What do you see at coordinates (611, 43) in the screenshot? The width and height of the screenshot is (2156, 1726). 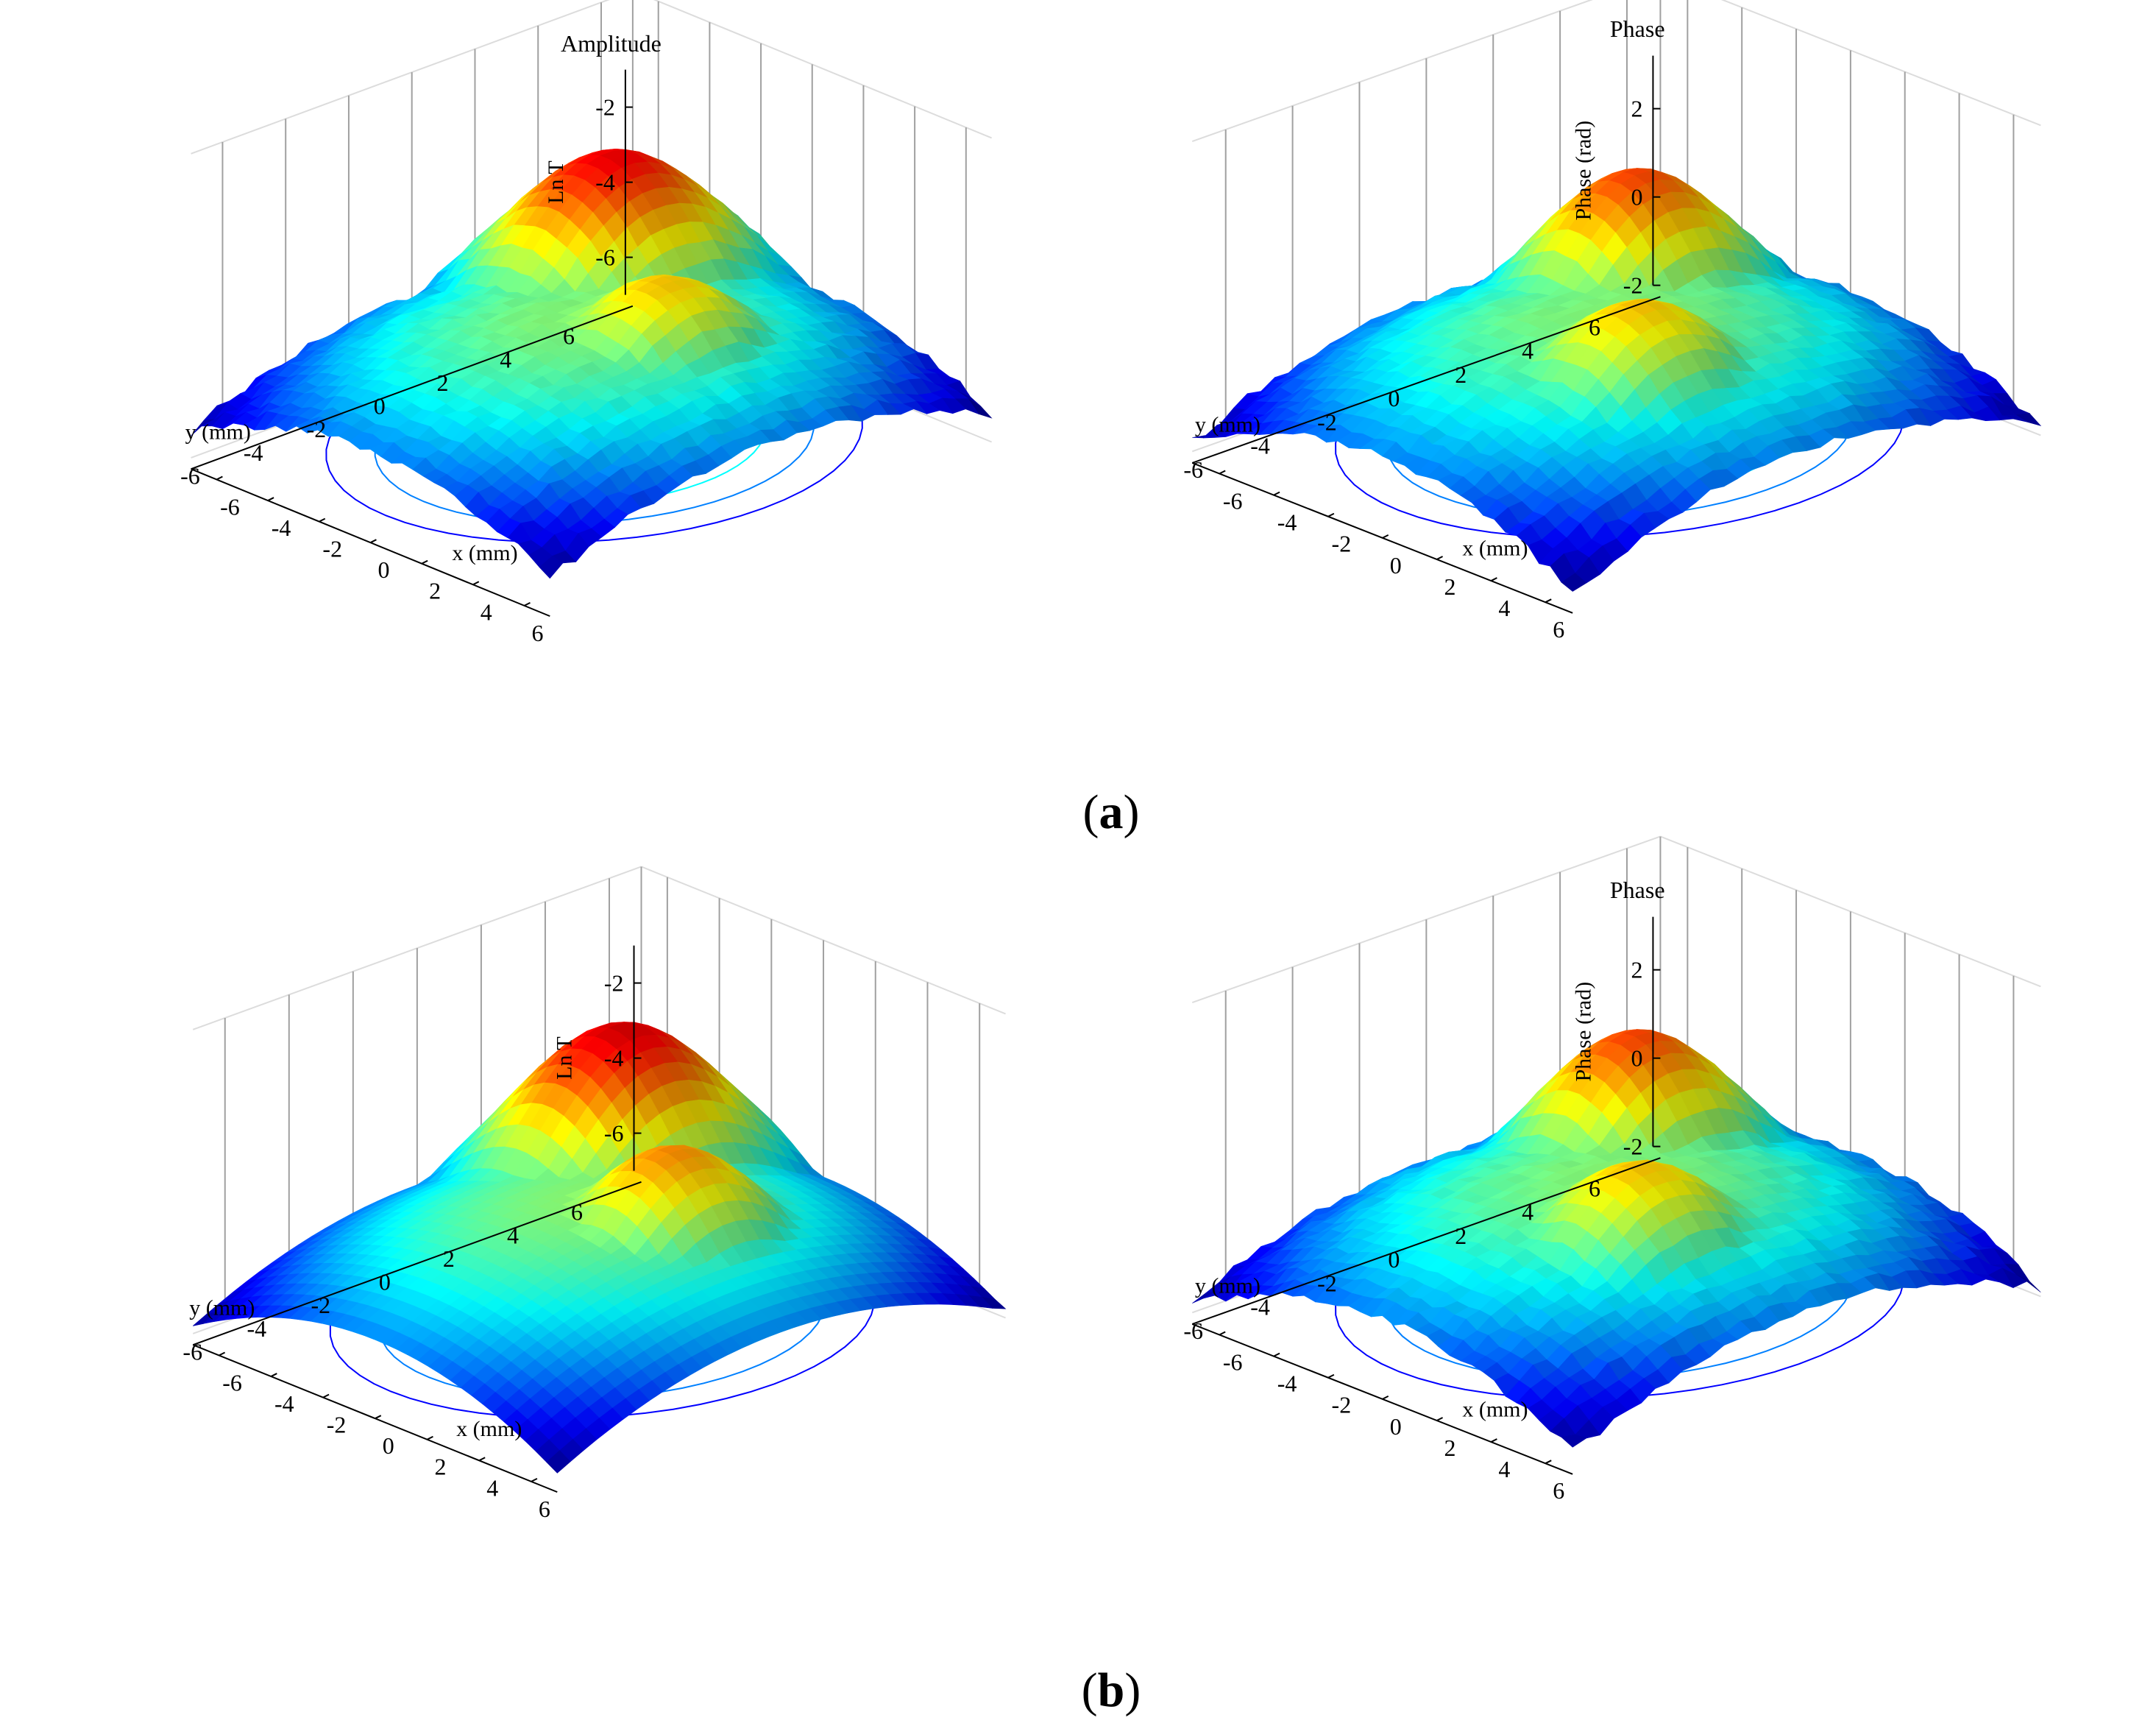 I see `chart-title: Amplitude` at bounding box center [611, 43].